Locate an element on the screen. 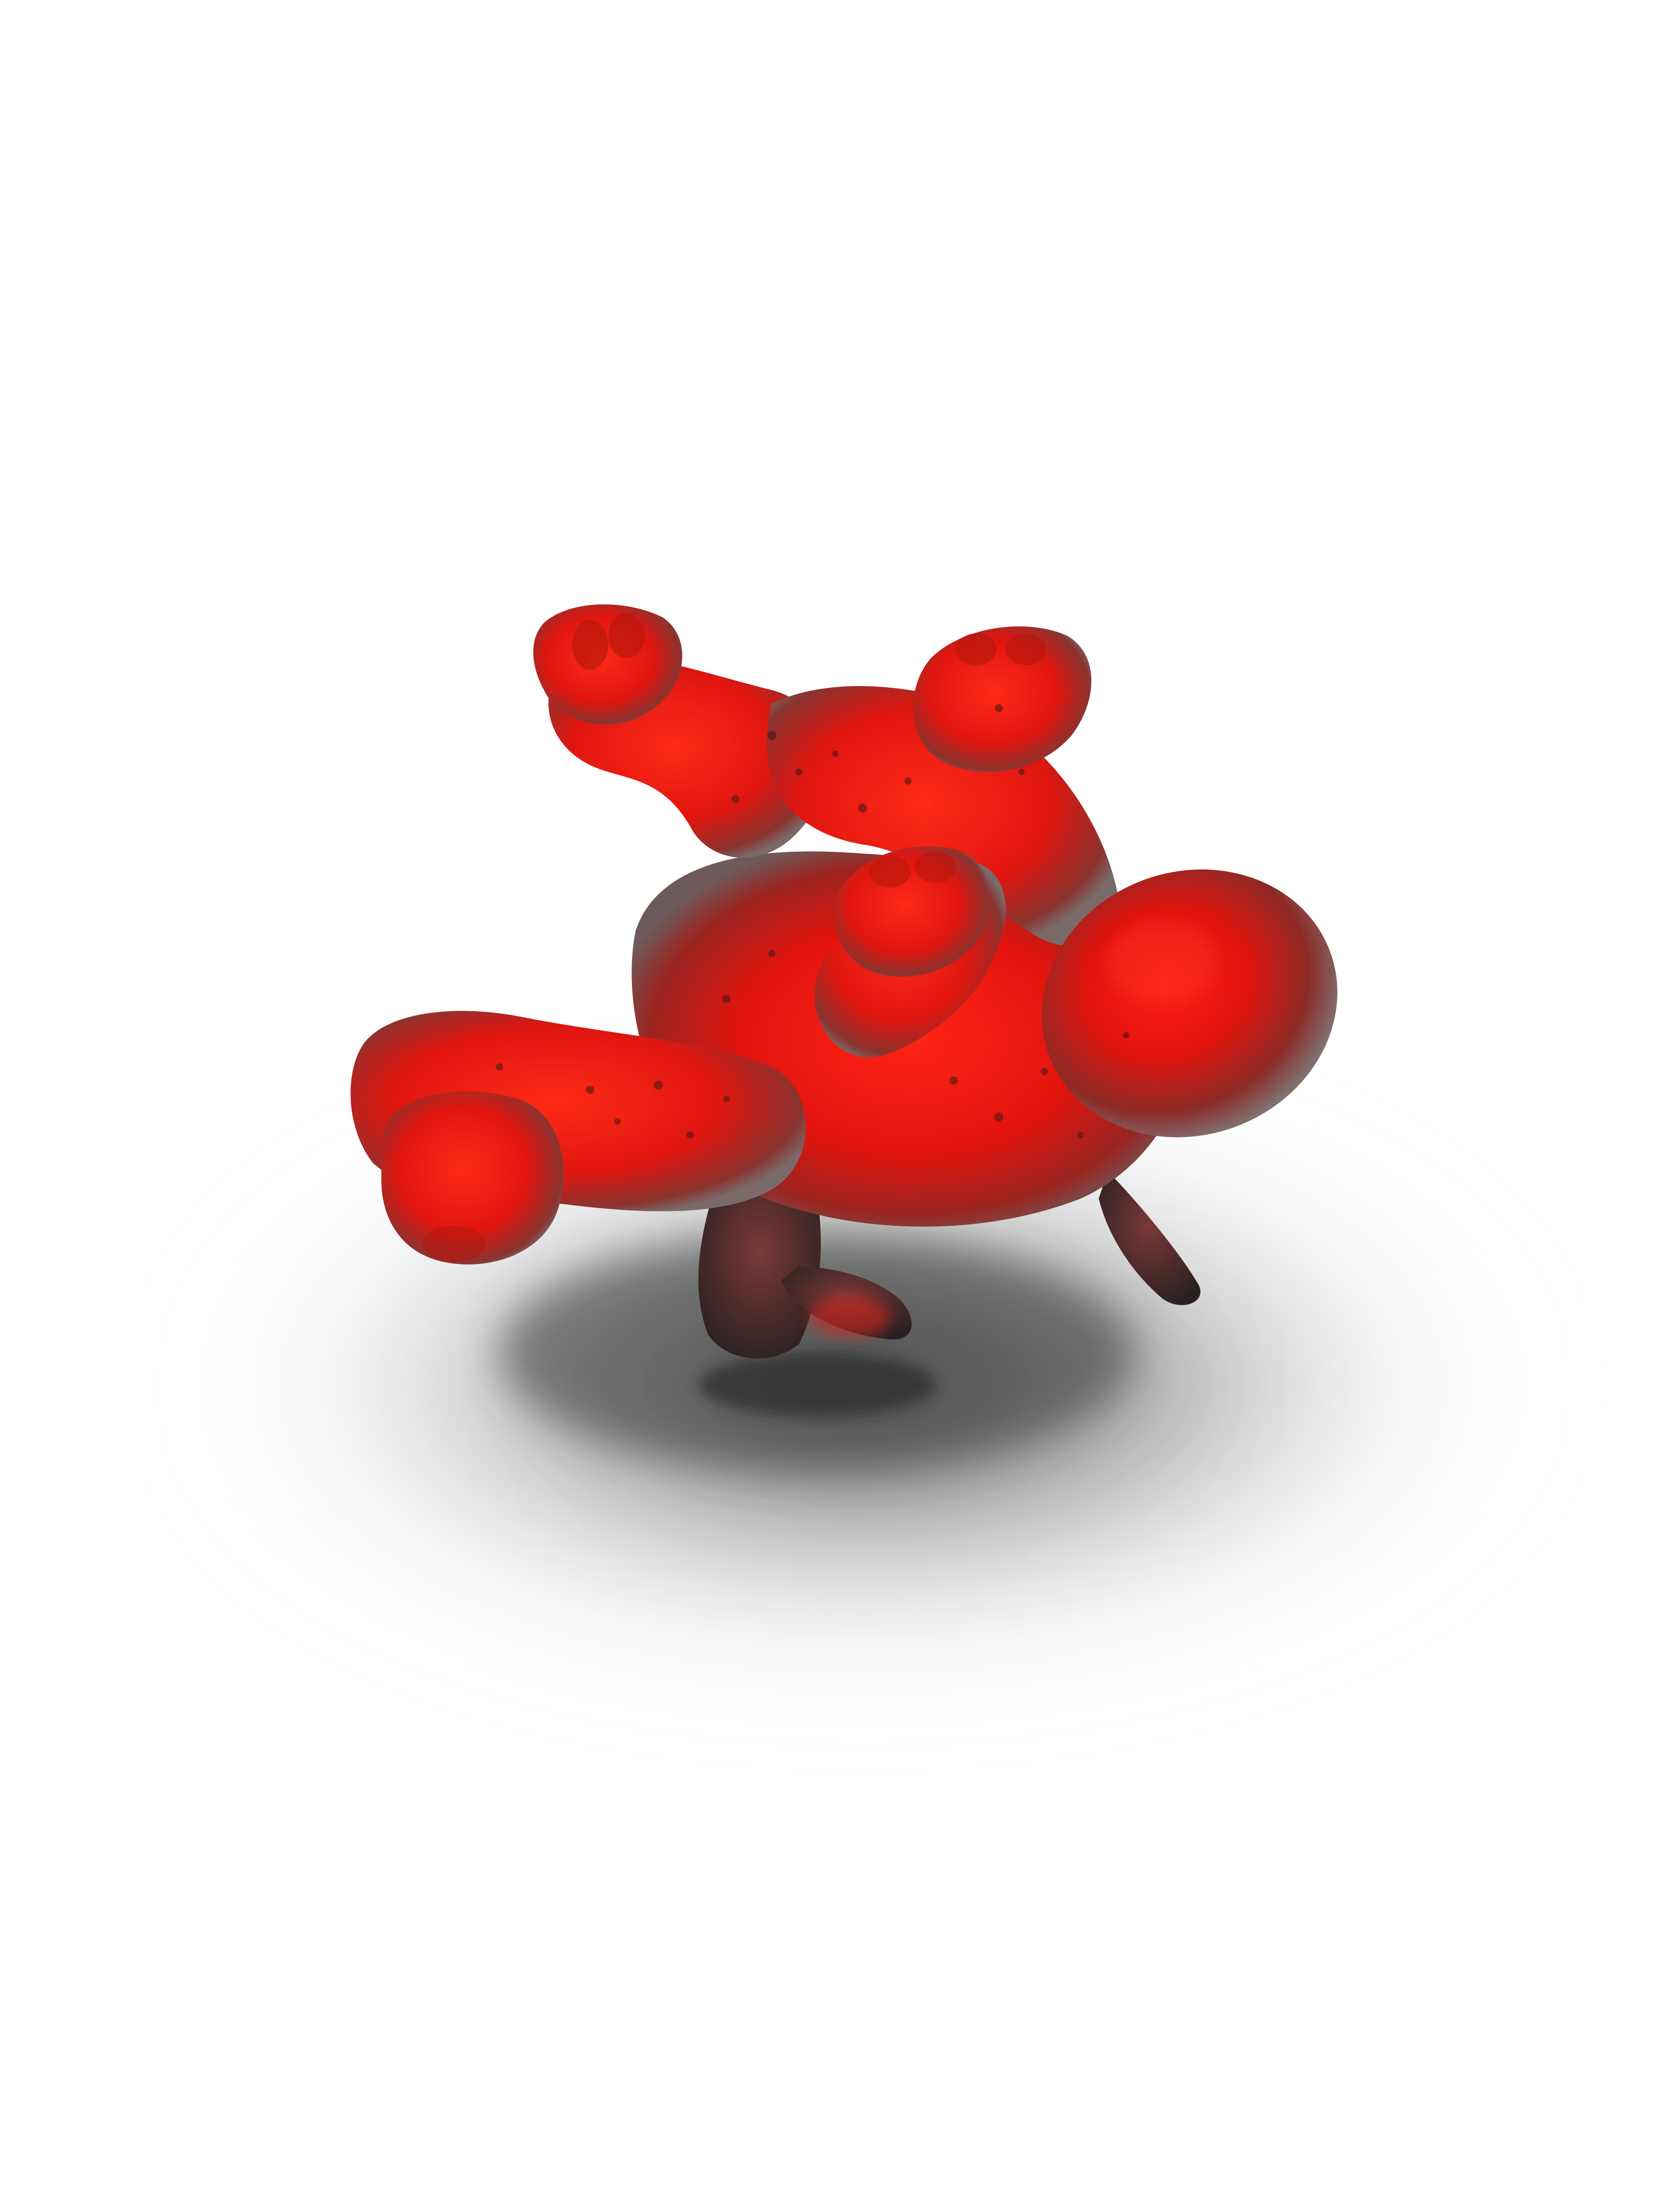  left-arm is located at coordinates (579, 1137).